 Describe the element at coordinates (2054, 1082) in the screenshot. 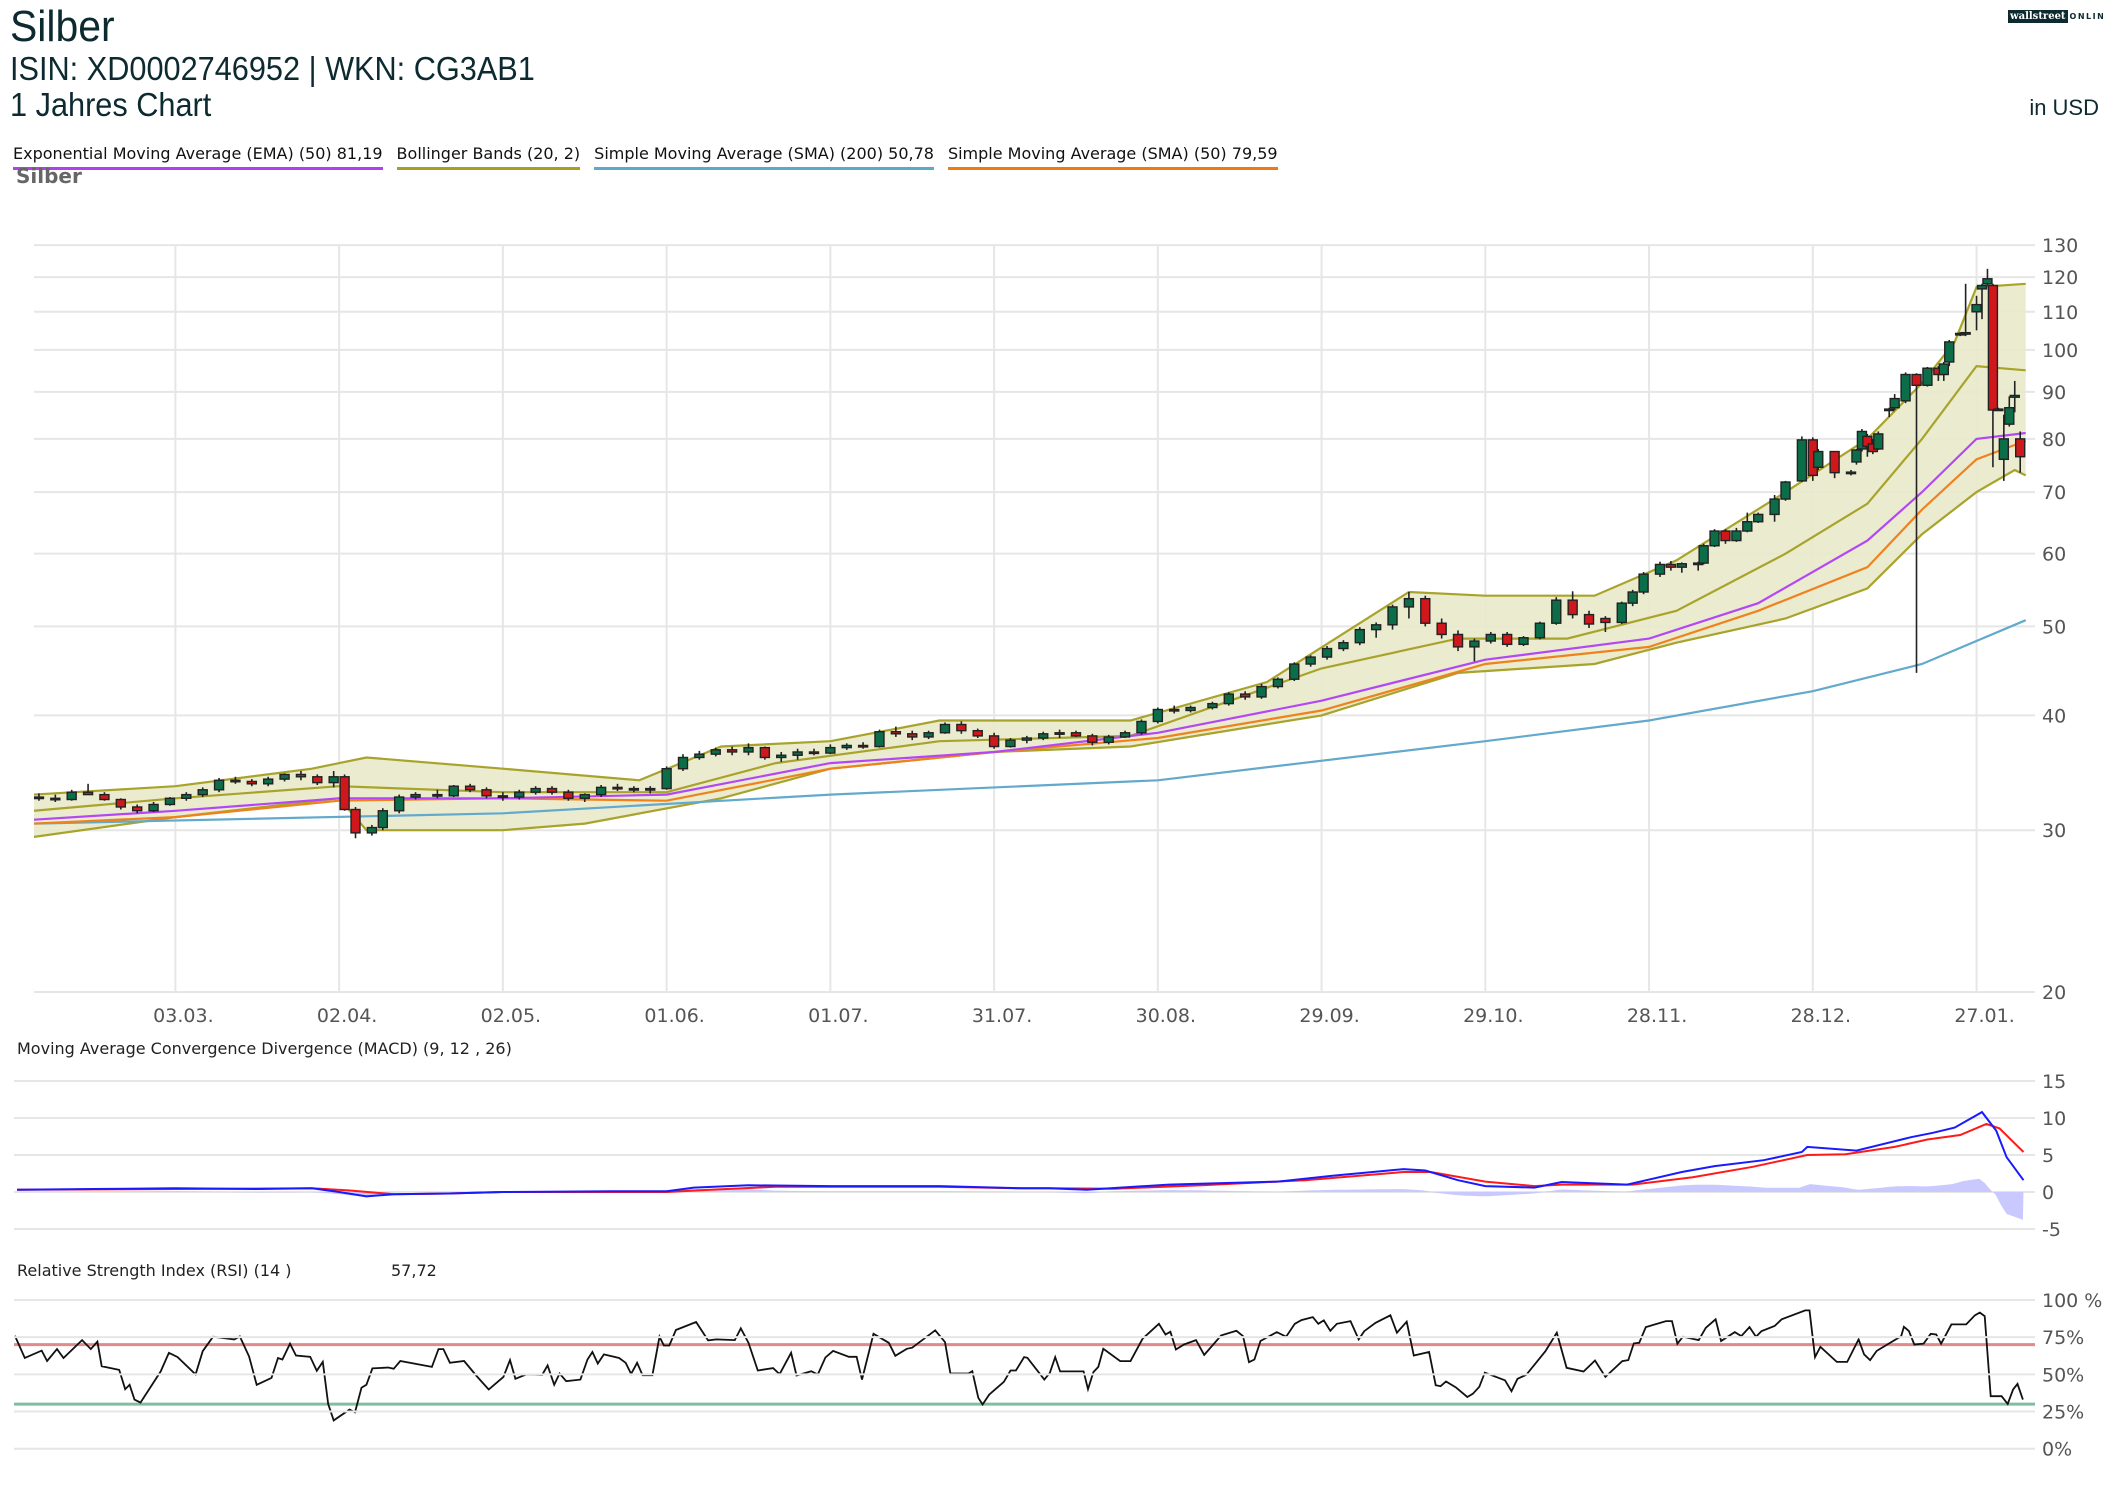

I see `macd-tick-label: 15` at that location.